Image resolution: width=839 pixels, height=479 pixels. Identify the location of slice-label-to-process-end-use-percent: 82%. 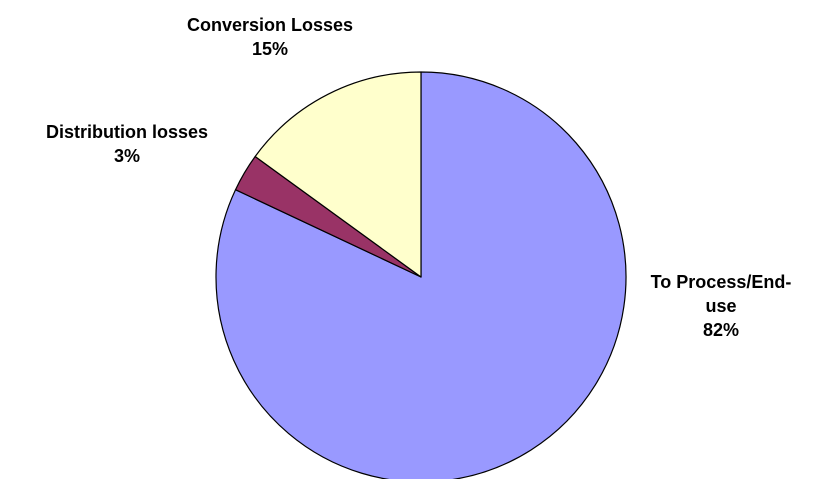
(721, 330).